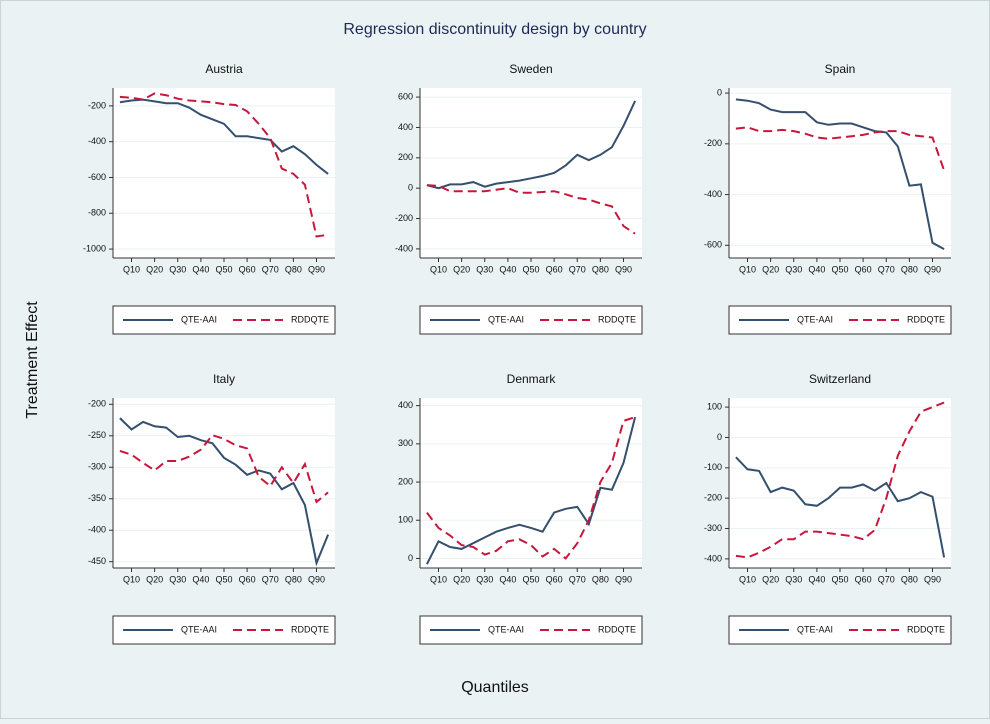 This screenshot has width=990, height=724. What do you see at coordinates (495, 687) in the screenshot?
I see `x-axis-title: Quantiles` at bounding box center [495, 687].